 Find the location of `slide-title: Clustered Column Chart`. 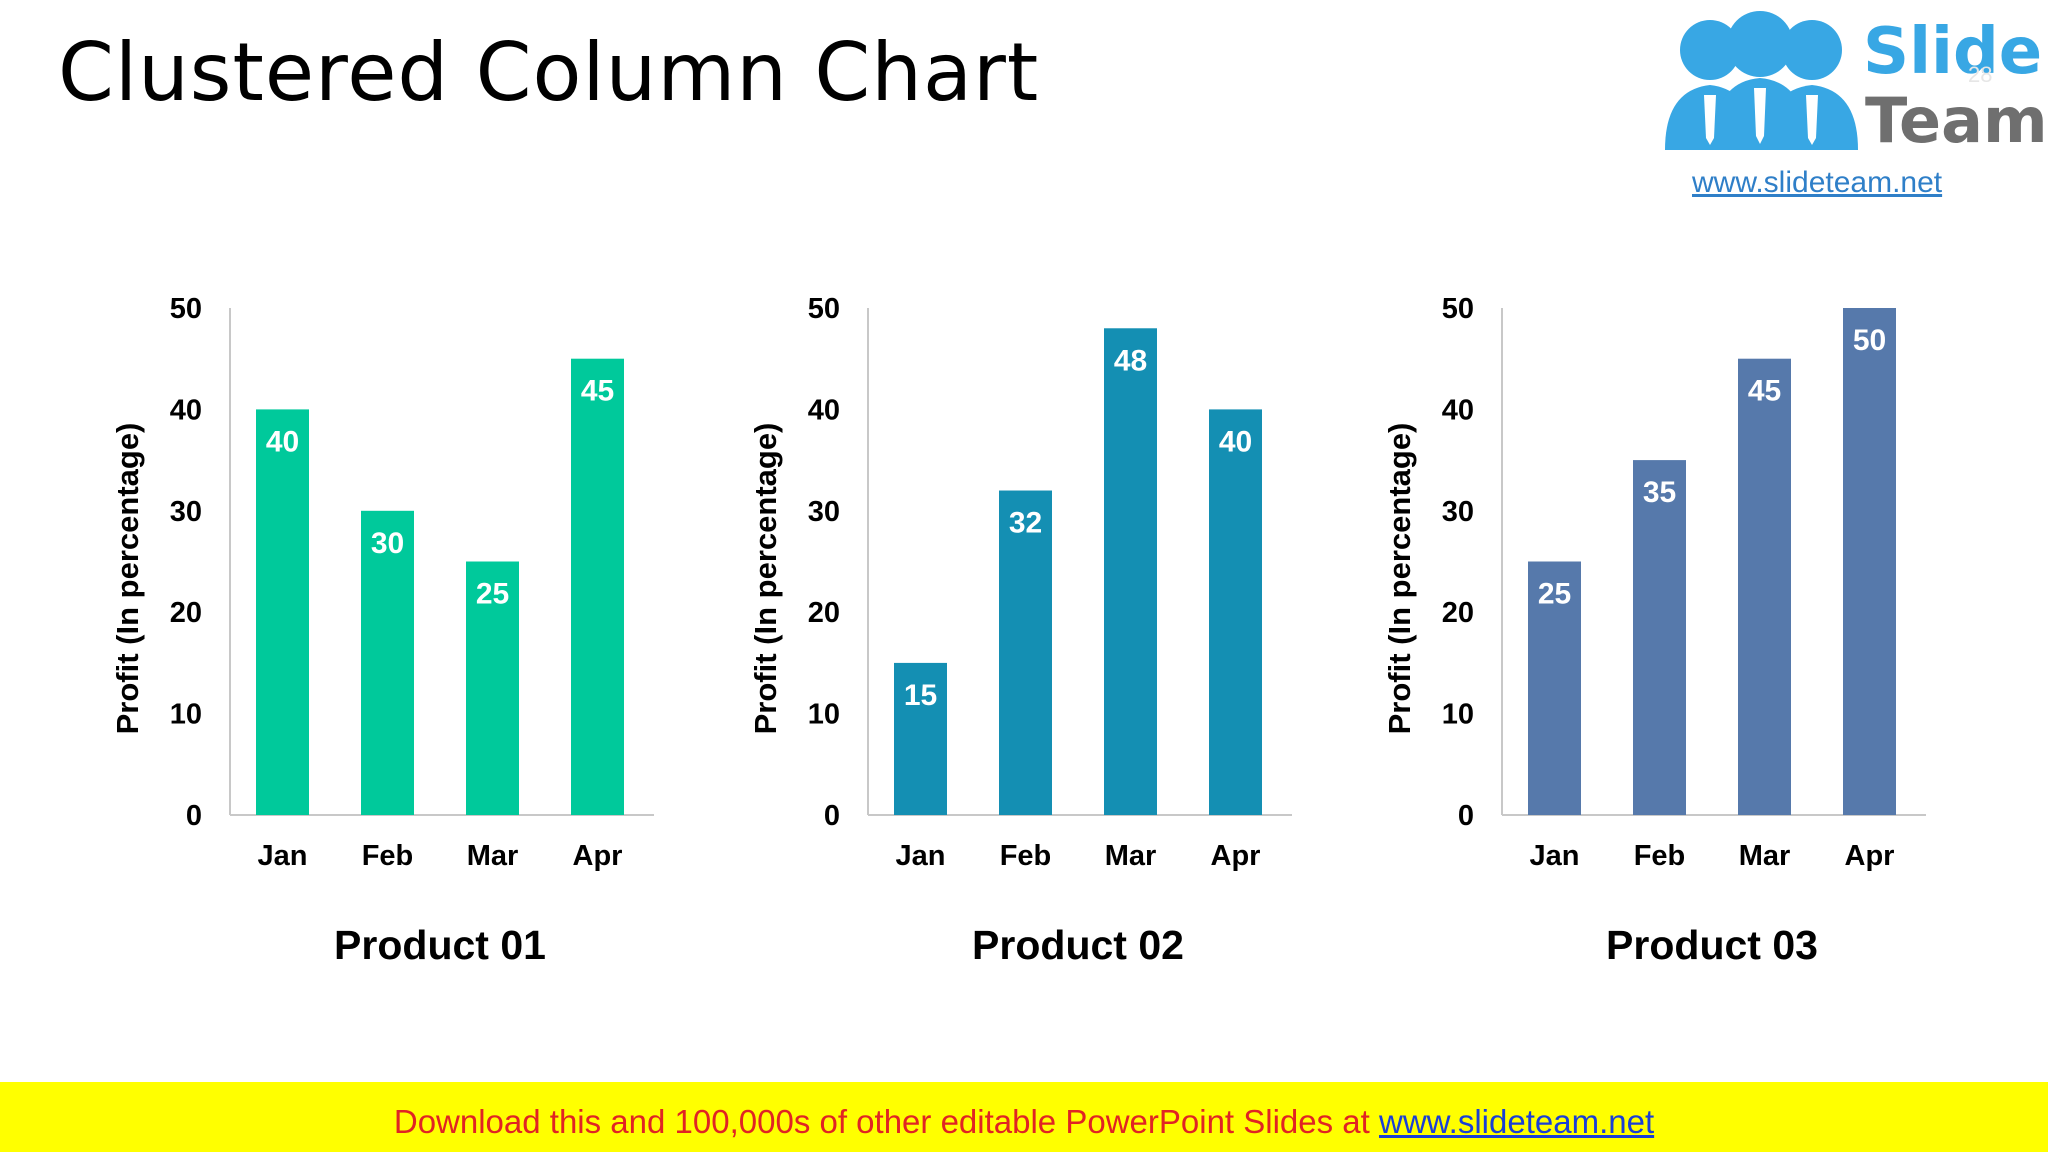

slide-title: Clustered Column Chart is located at coordinates (549, 72).